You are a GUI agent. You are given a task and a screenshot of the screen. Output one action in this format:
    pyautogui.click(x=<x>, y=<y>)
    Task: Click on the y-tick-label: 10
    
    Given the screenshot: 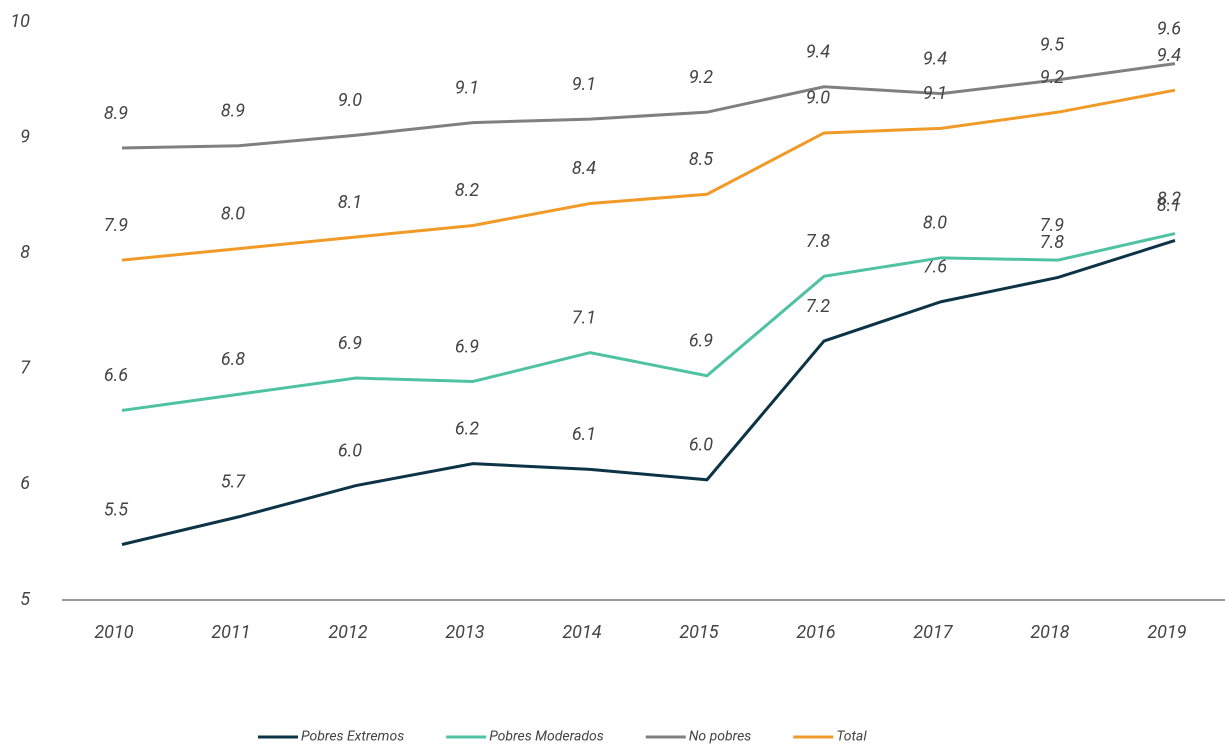 What is the action you would take?
    pyautogui.click(x=20, y=21)
    